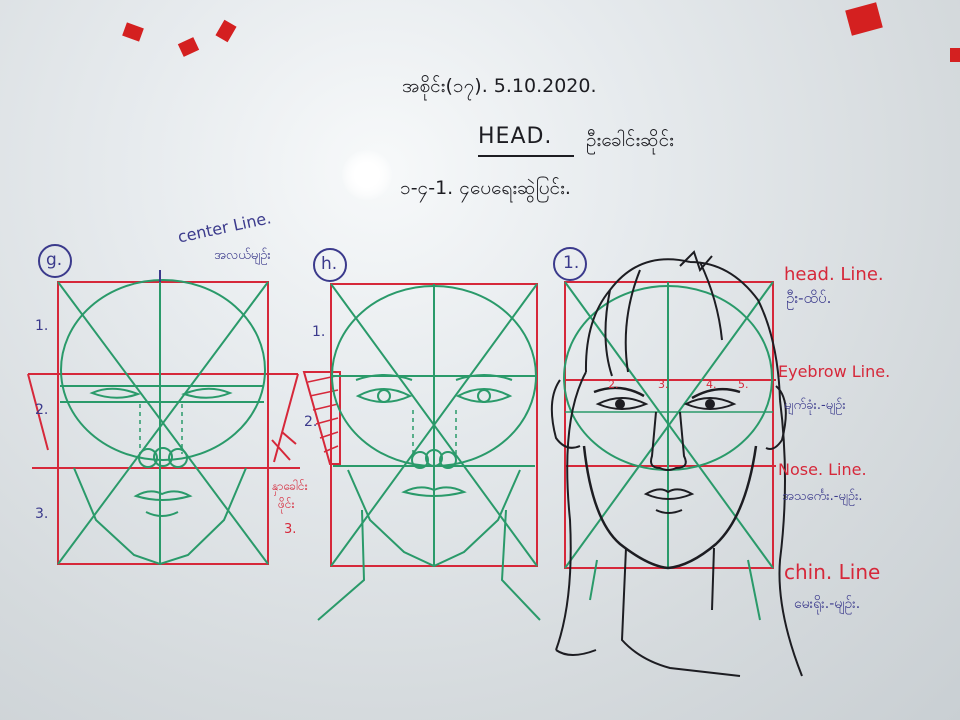  I want to click on center-line-label-burmese: အလယ်မျဉ်း, so click(242, 255).